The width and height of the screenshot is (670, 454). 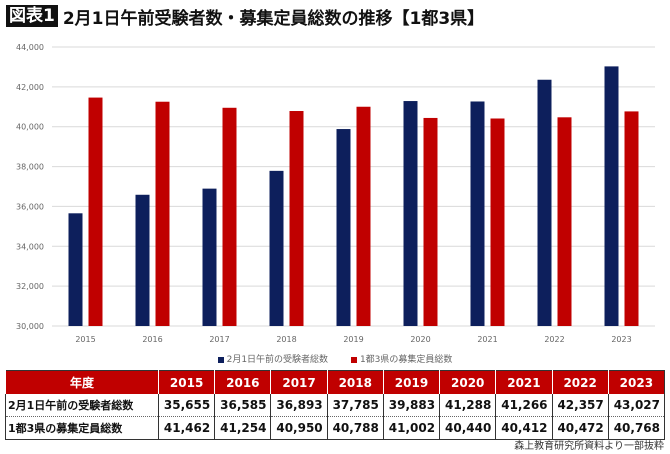 What do you see at coordinates (411, 382) in the screenshot?
I see `header-year: 2019` at bounding box center [411, 382].